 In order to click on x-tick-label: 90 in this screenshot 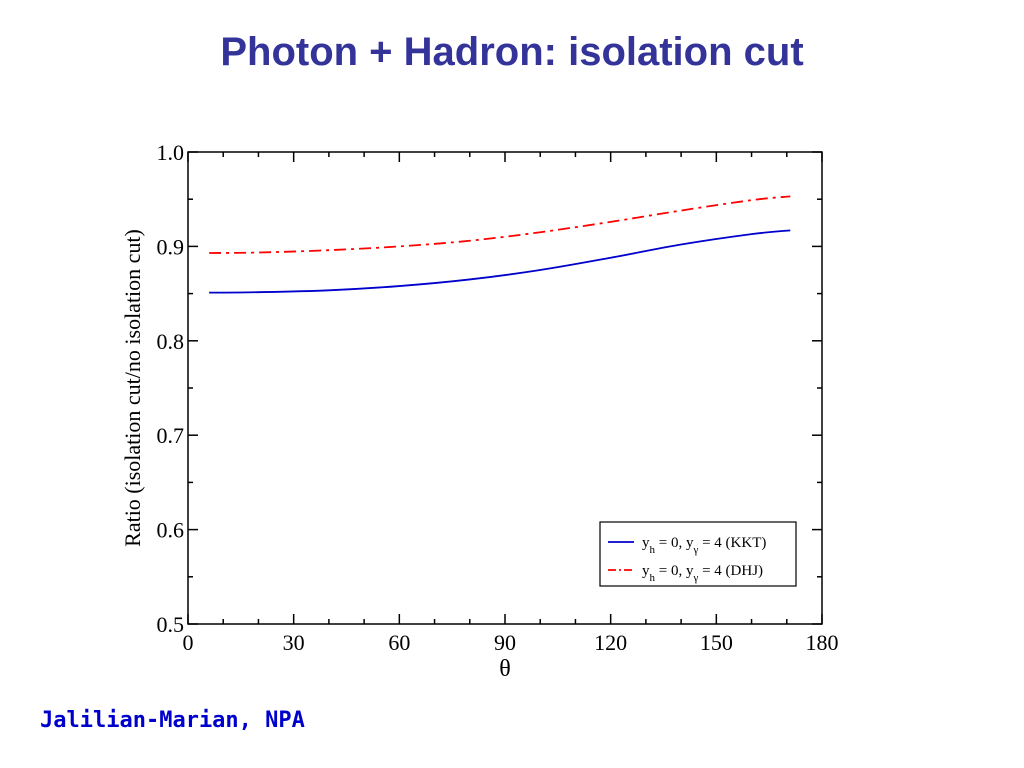, I will do `click(505, 642)`.